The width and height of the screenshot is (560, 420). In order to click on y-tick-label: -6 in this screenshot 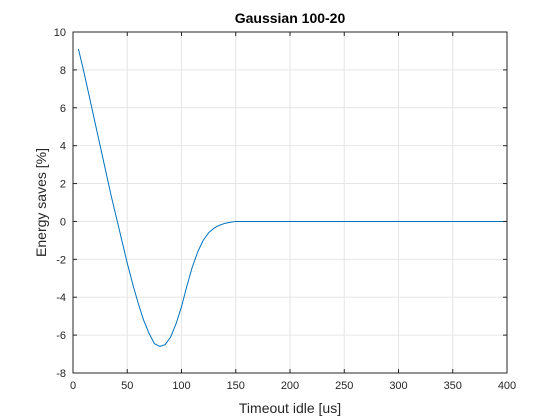, I will do `click(61, 336)`.